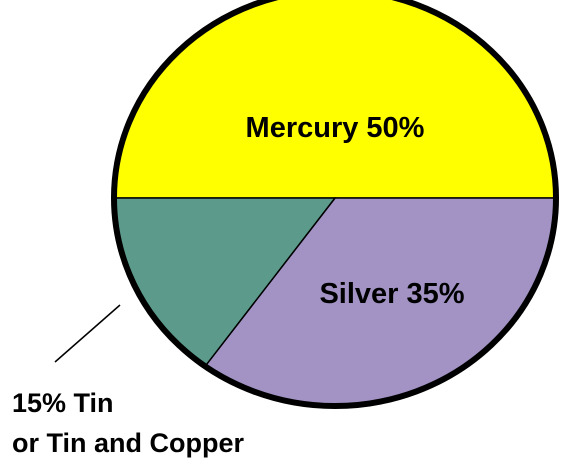 This screenshot has height=467, width=563. What do you see at coordinates (63, 403) in the screenshot?
I see `slice-label: 15% Tin` at bounding box center [63, 403].